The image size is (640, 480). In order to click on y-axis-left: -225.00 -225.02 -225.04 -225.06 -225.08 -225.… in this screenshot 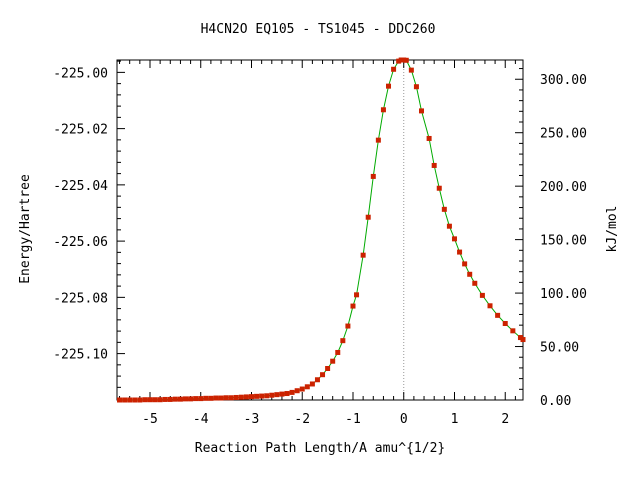, I will do `click(89, 230)`.